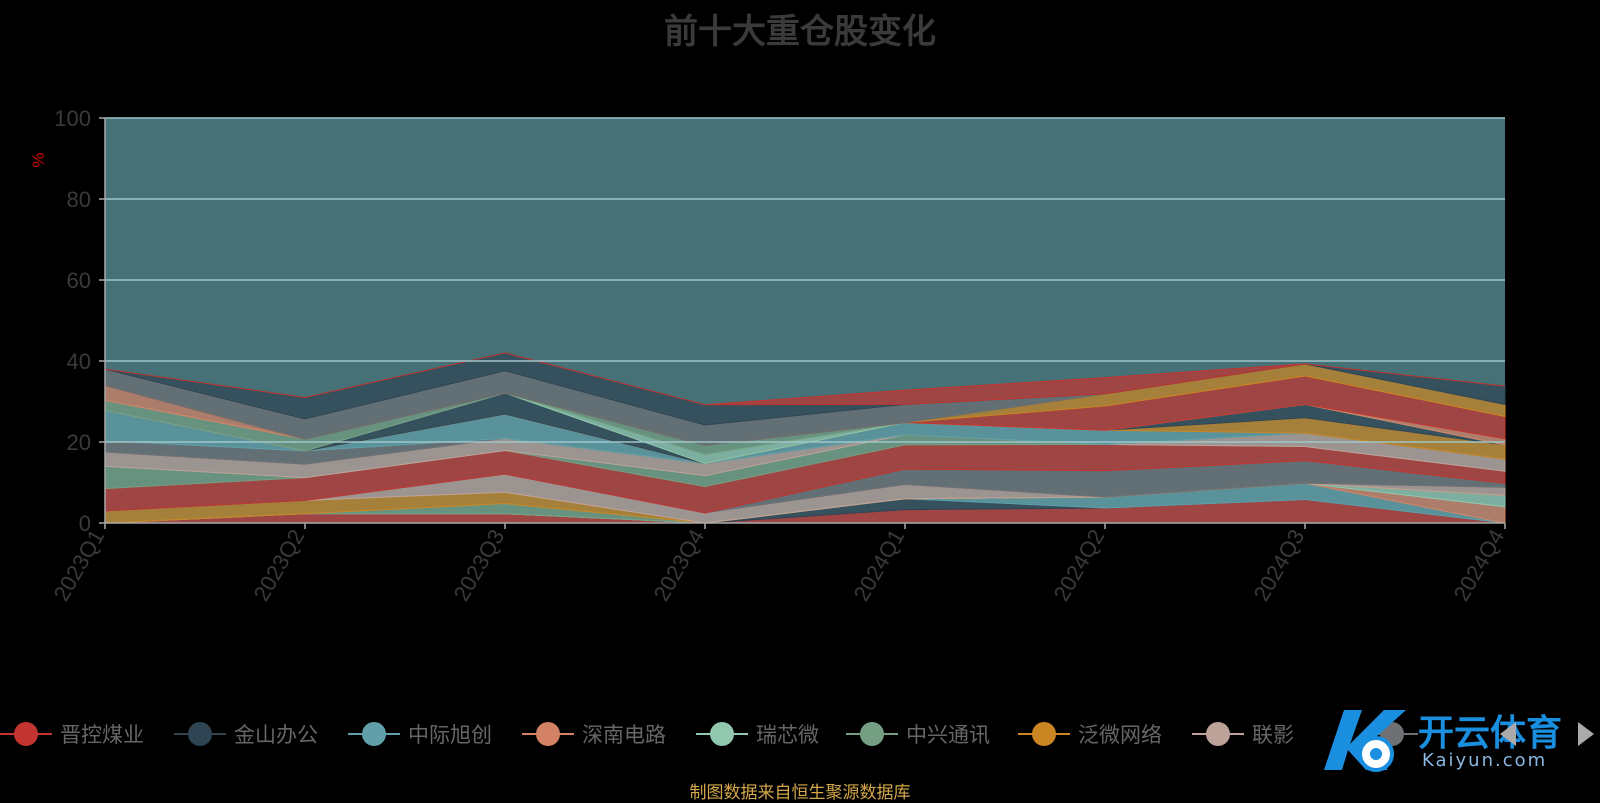 This screenshot has width=1600, height=803. I want to click on legend-item: 中际旭创, so click(420, 734).